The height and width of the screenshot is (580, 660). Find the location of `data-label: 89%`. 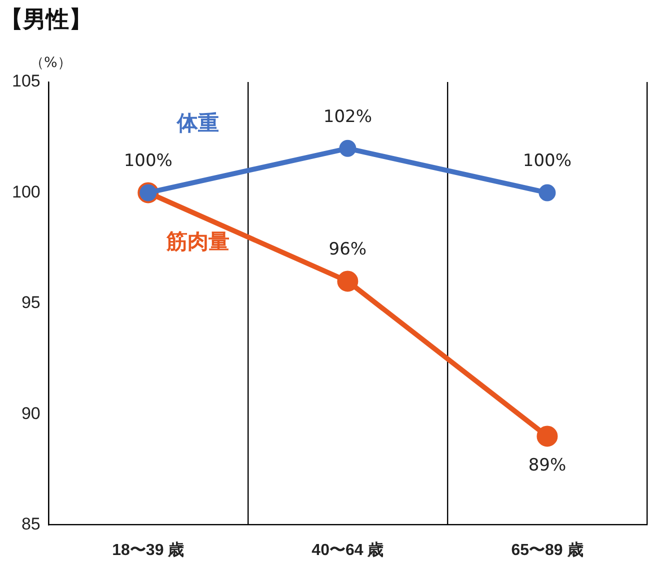

data-label: 89% is located at coordinates (547, 466).